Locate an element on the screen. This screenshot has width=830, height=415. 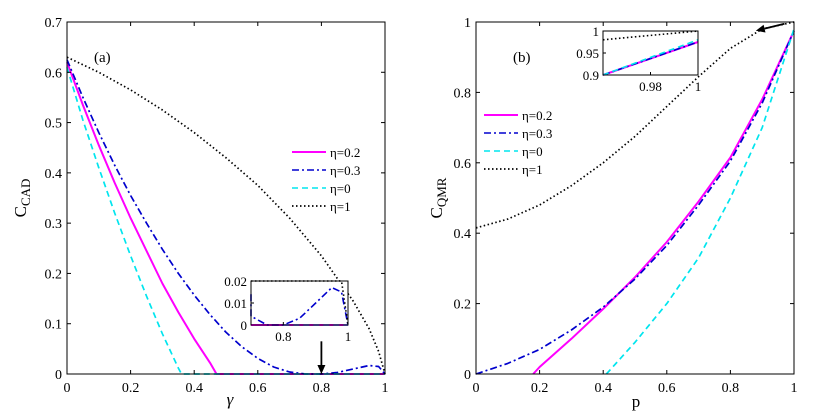
panel-b-xtick-label-2: 0.4 is located at coordinates (603, 388).